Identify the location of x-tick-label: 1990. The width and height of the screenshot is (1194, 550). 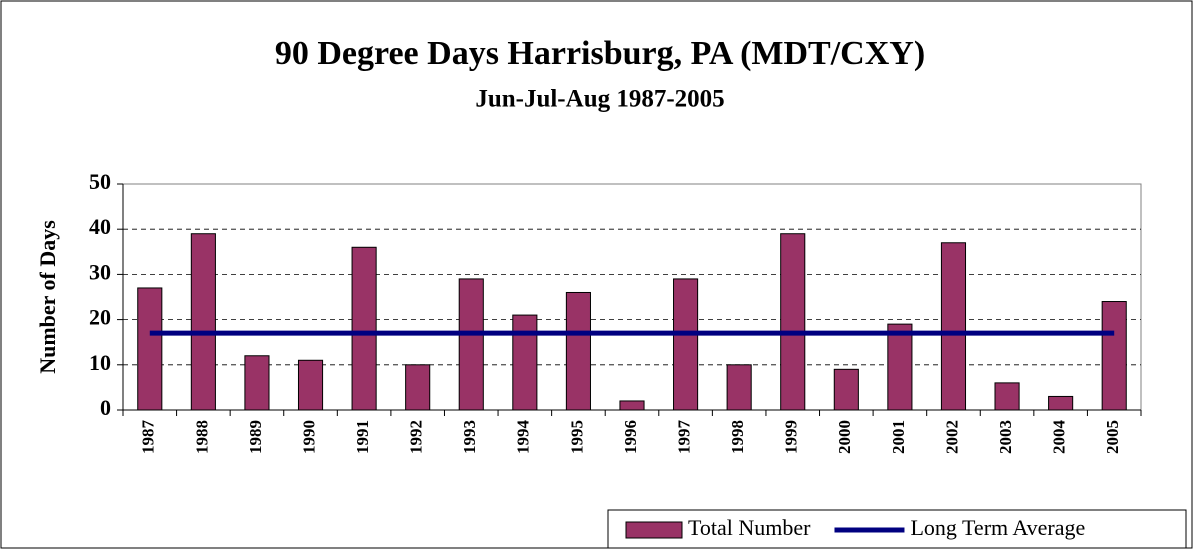
(308, 437).